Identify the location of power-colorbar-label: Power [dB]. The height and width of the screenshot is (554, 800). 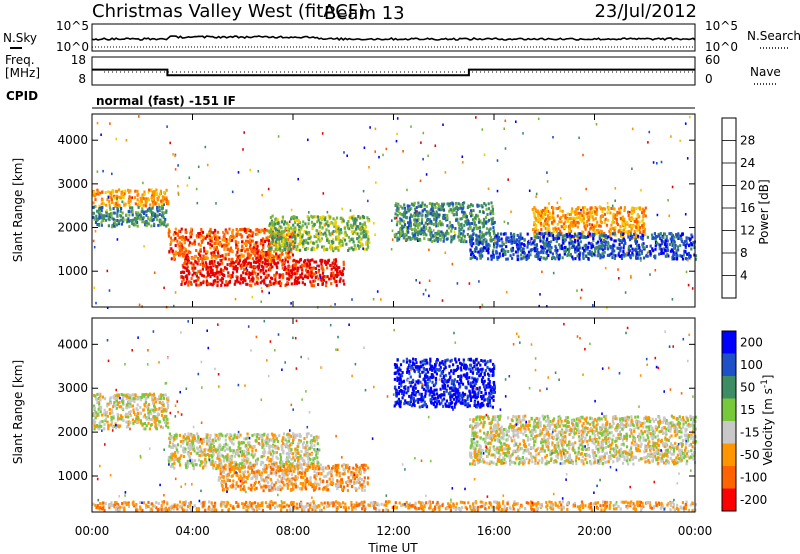
(764, 211).